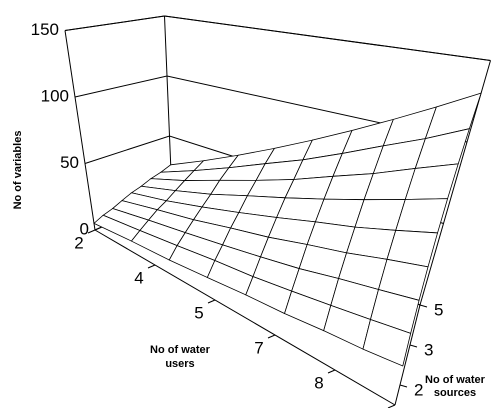 The height and width of the screenshot is (408, 494). I want to click on x-axis-title-line: users, so click(179, 364).